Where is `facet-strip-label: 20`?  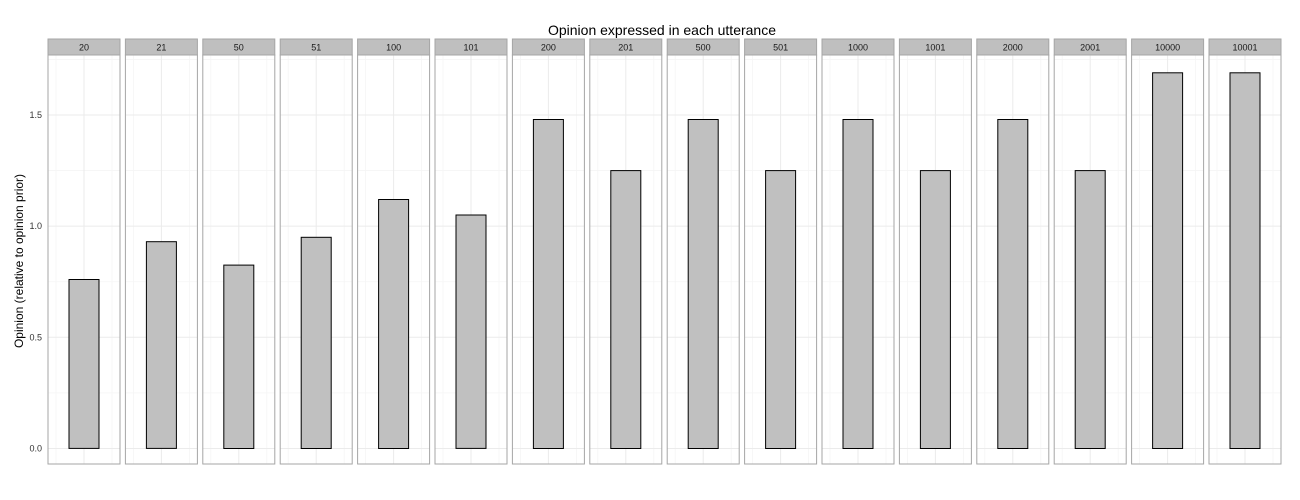
facet-strip-label: 20 is located at coordinates (84, 48).